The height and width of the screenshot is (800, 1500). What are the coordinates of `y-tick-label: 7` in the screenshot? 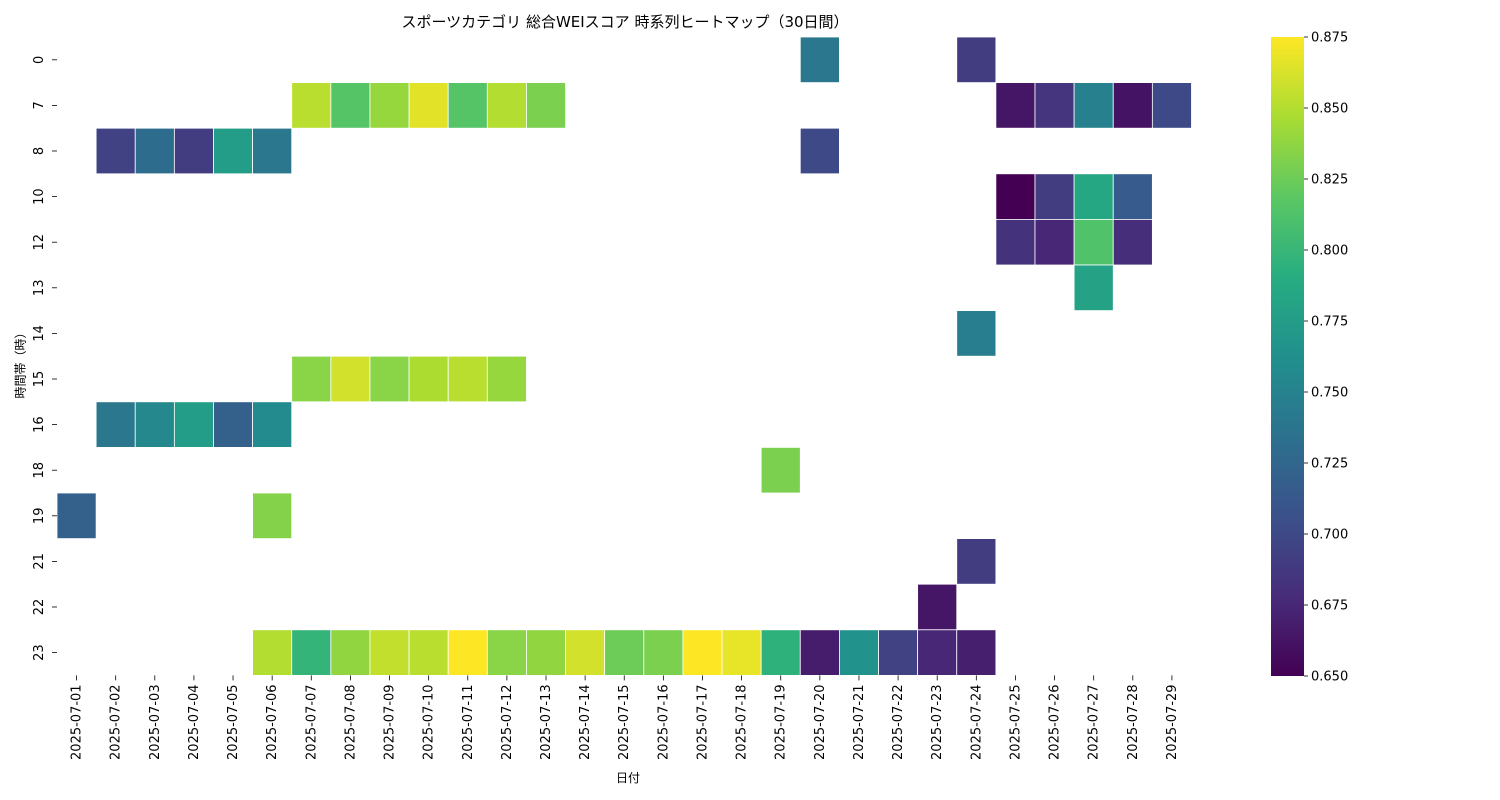 It's located at (39, 105).